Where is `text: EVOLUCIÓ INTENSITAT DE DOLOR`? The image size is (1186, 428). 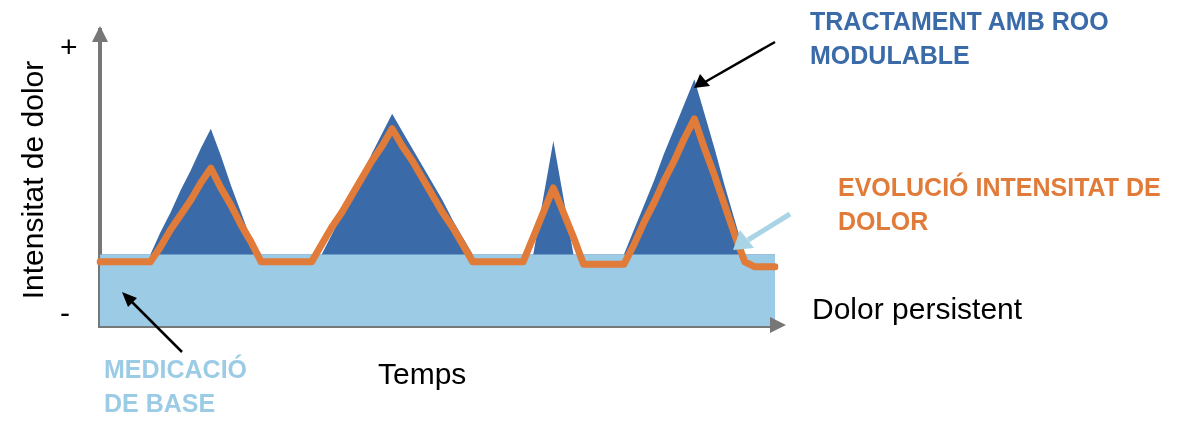
text: EVOLUCIÓ INTENSITAT DE DOLOR is located at coordinates (1000, 204).